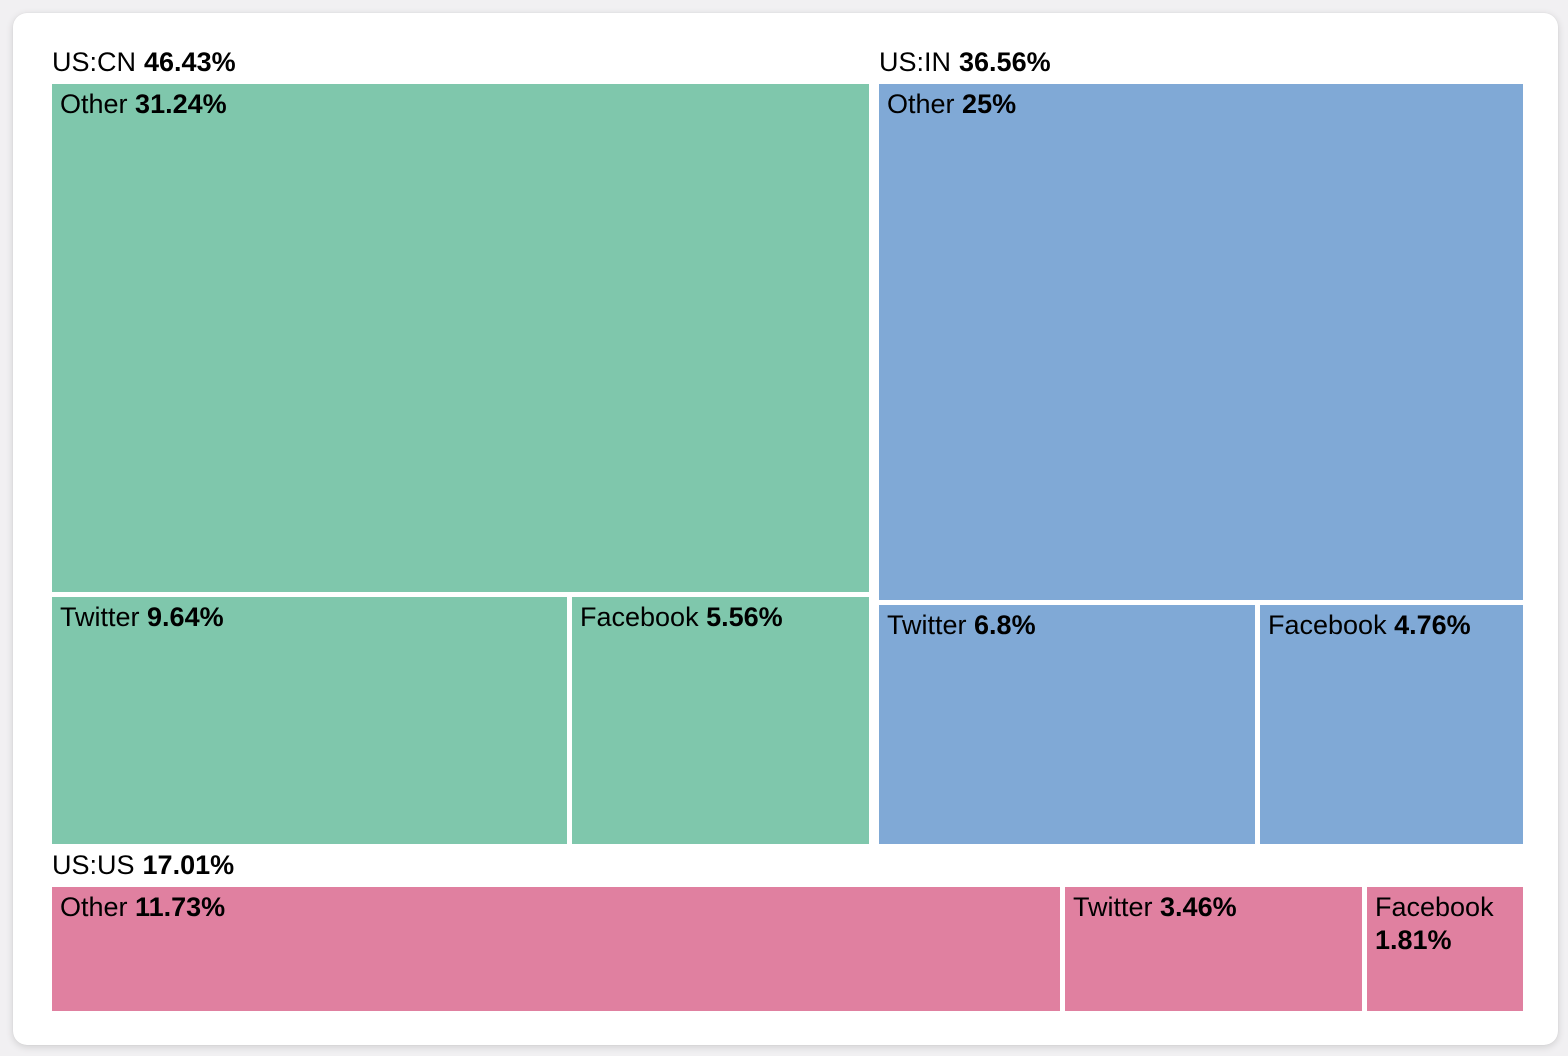 This screenshot has height=1056, width=1568. Describe the element at coordinates (190, 62) in the screenshot. I see `group-value: 46.43%` at that location.